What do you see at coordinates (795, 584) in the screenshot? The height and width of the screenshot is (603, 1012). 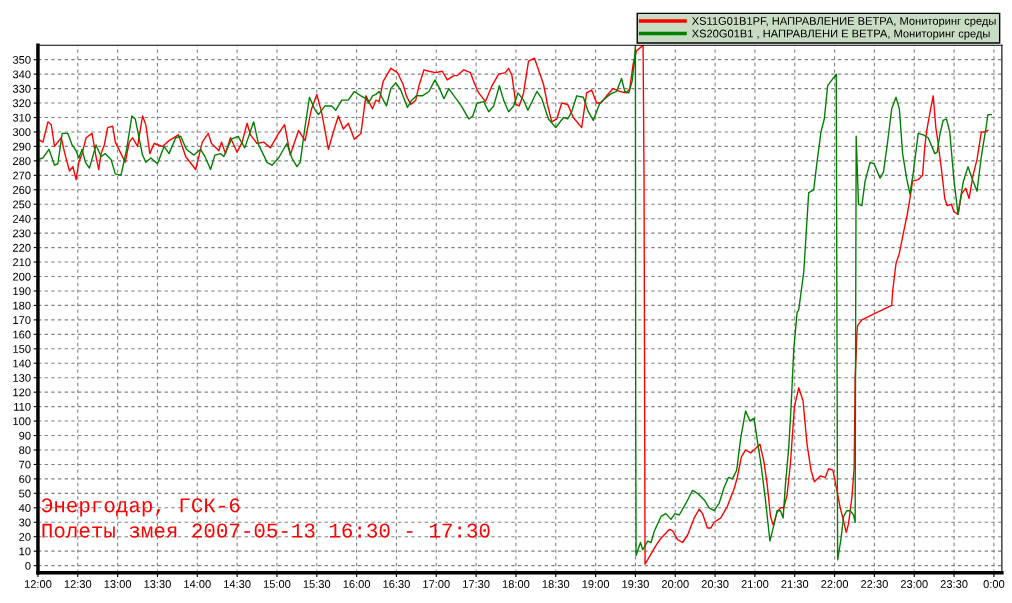 I see `x-tick-label: 21:30` at bounding box center [795, 584].